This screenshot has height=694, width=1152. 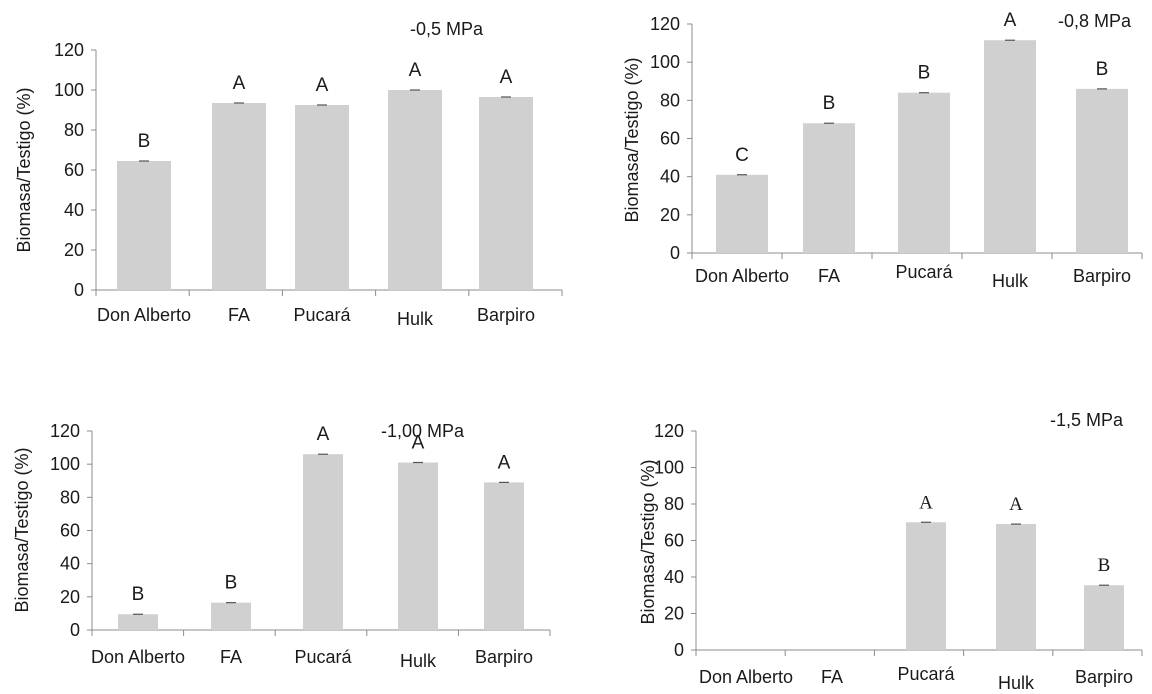 I want to click on chart-title: -1,00 MPa, so click(x=423, y=431).